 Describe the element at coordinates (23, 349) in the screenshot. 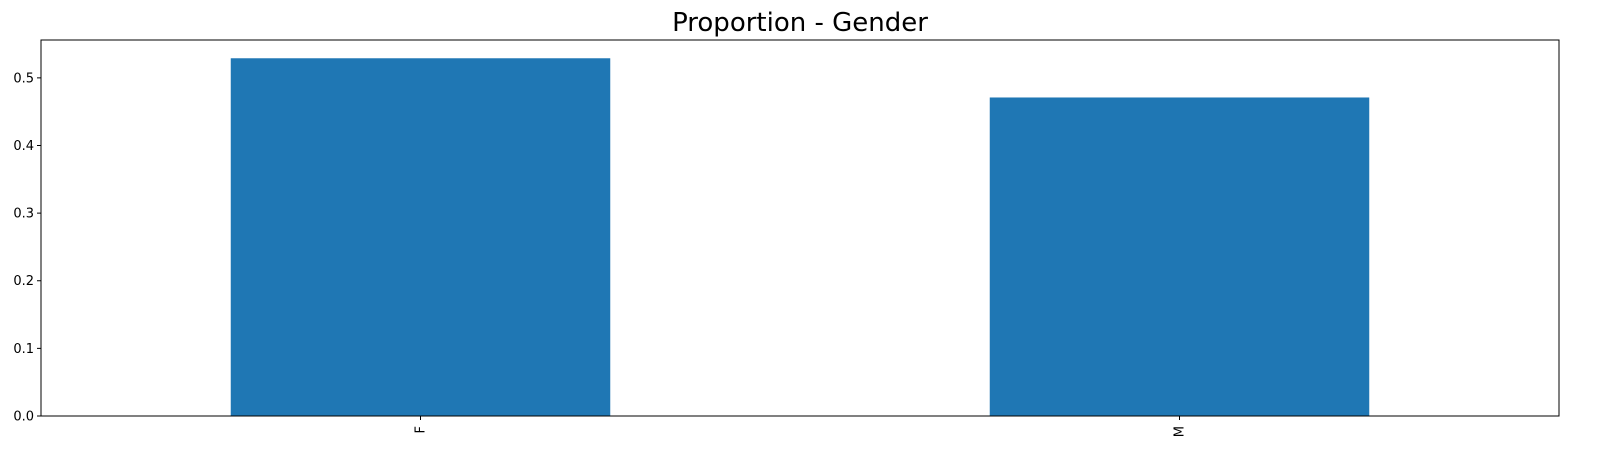

I see `y-tick-label: 0.1` at that location.